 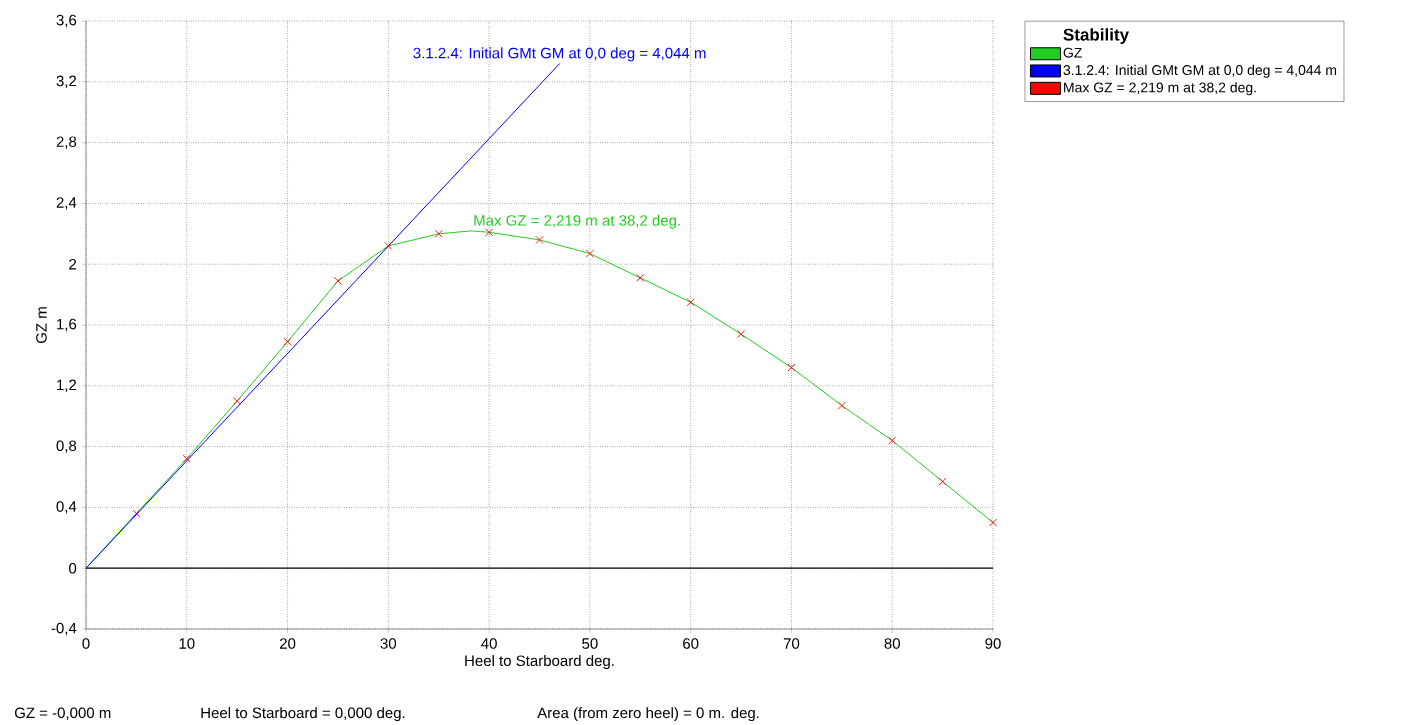 What do you see at coordinates (539, 662) in the screenshot?
I see `x-axis-title: Heel to Starboard deg.` at bounding box center [539, 662].